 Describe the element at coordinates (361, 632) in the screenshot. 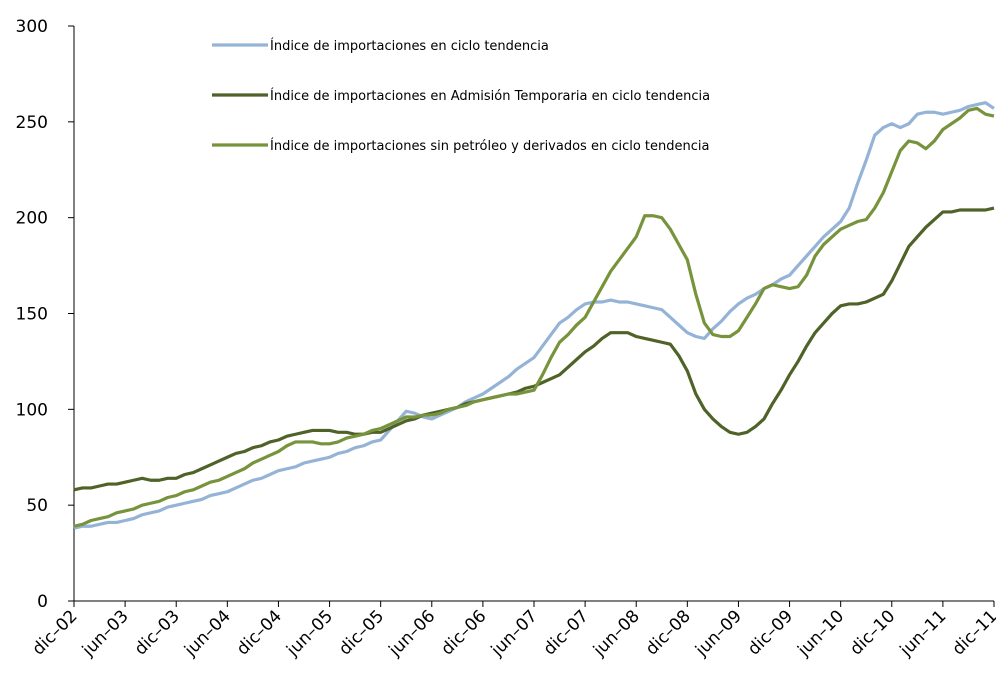

I see `x-tick-label: dic–05` at that location.